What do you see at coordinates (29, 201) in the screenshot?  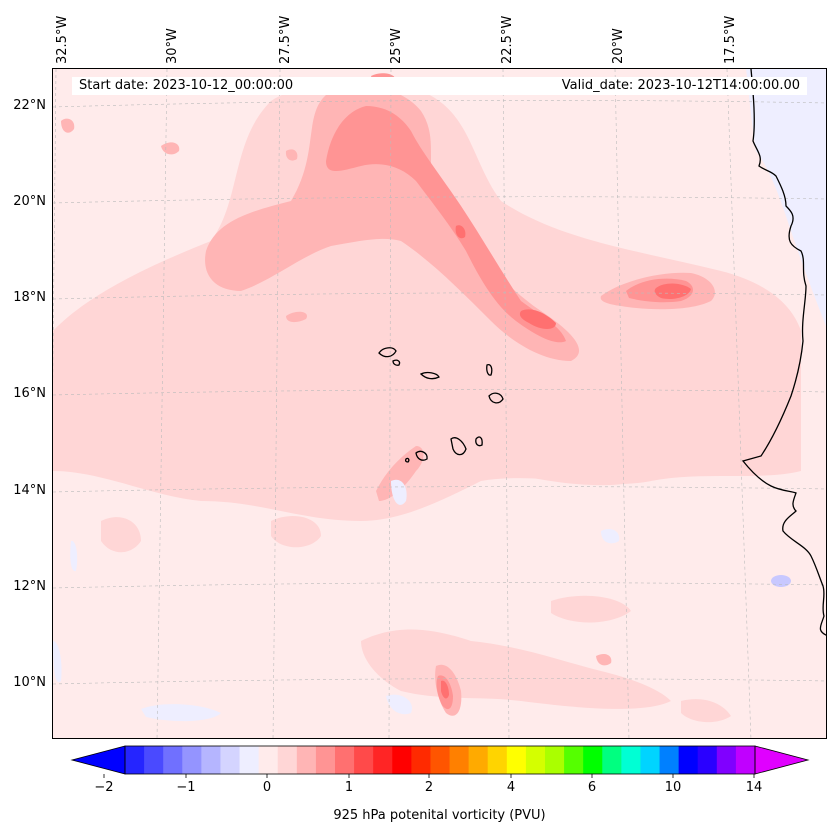 I see `lat-label-20n: 20°N` at bounding box center [29, 201].